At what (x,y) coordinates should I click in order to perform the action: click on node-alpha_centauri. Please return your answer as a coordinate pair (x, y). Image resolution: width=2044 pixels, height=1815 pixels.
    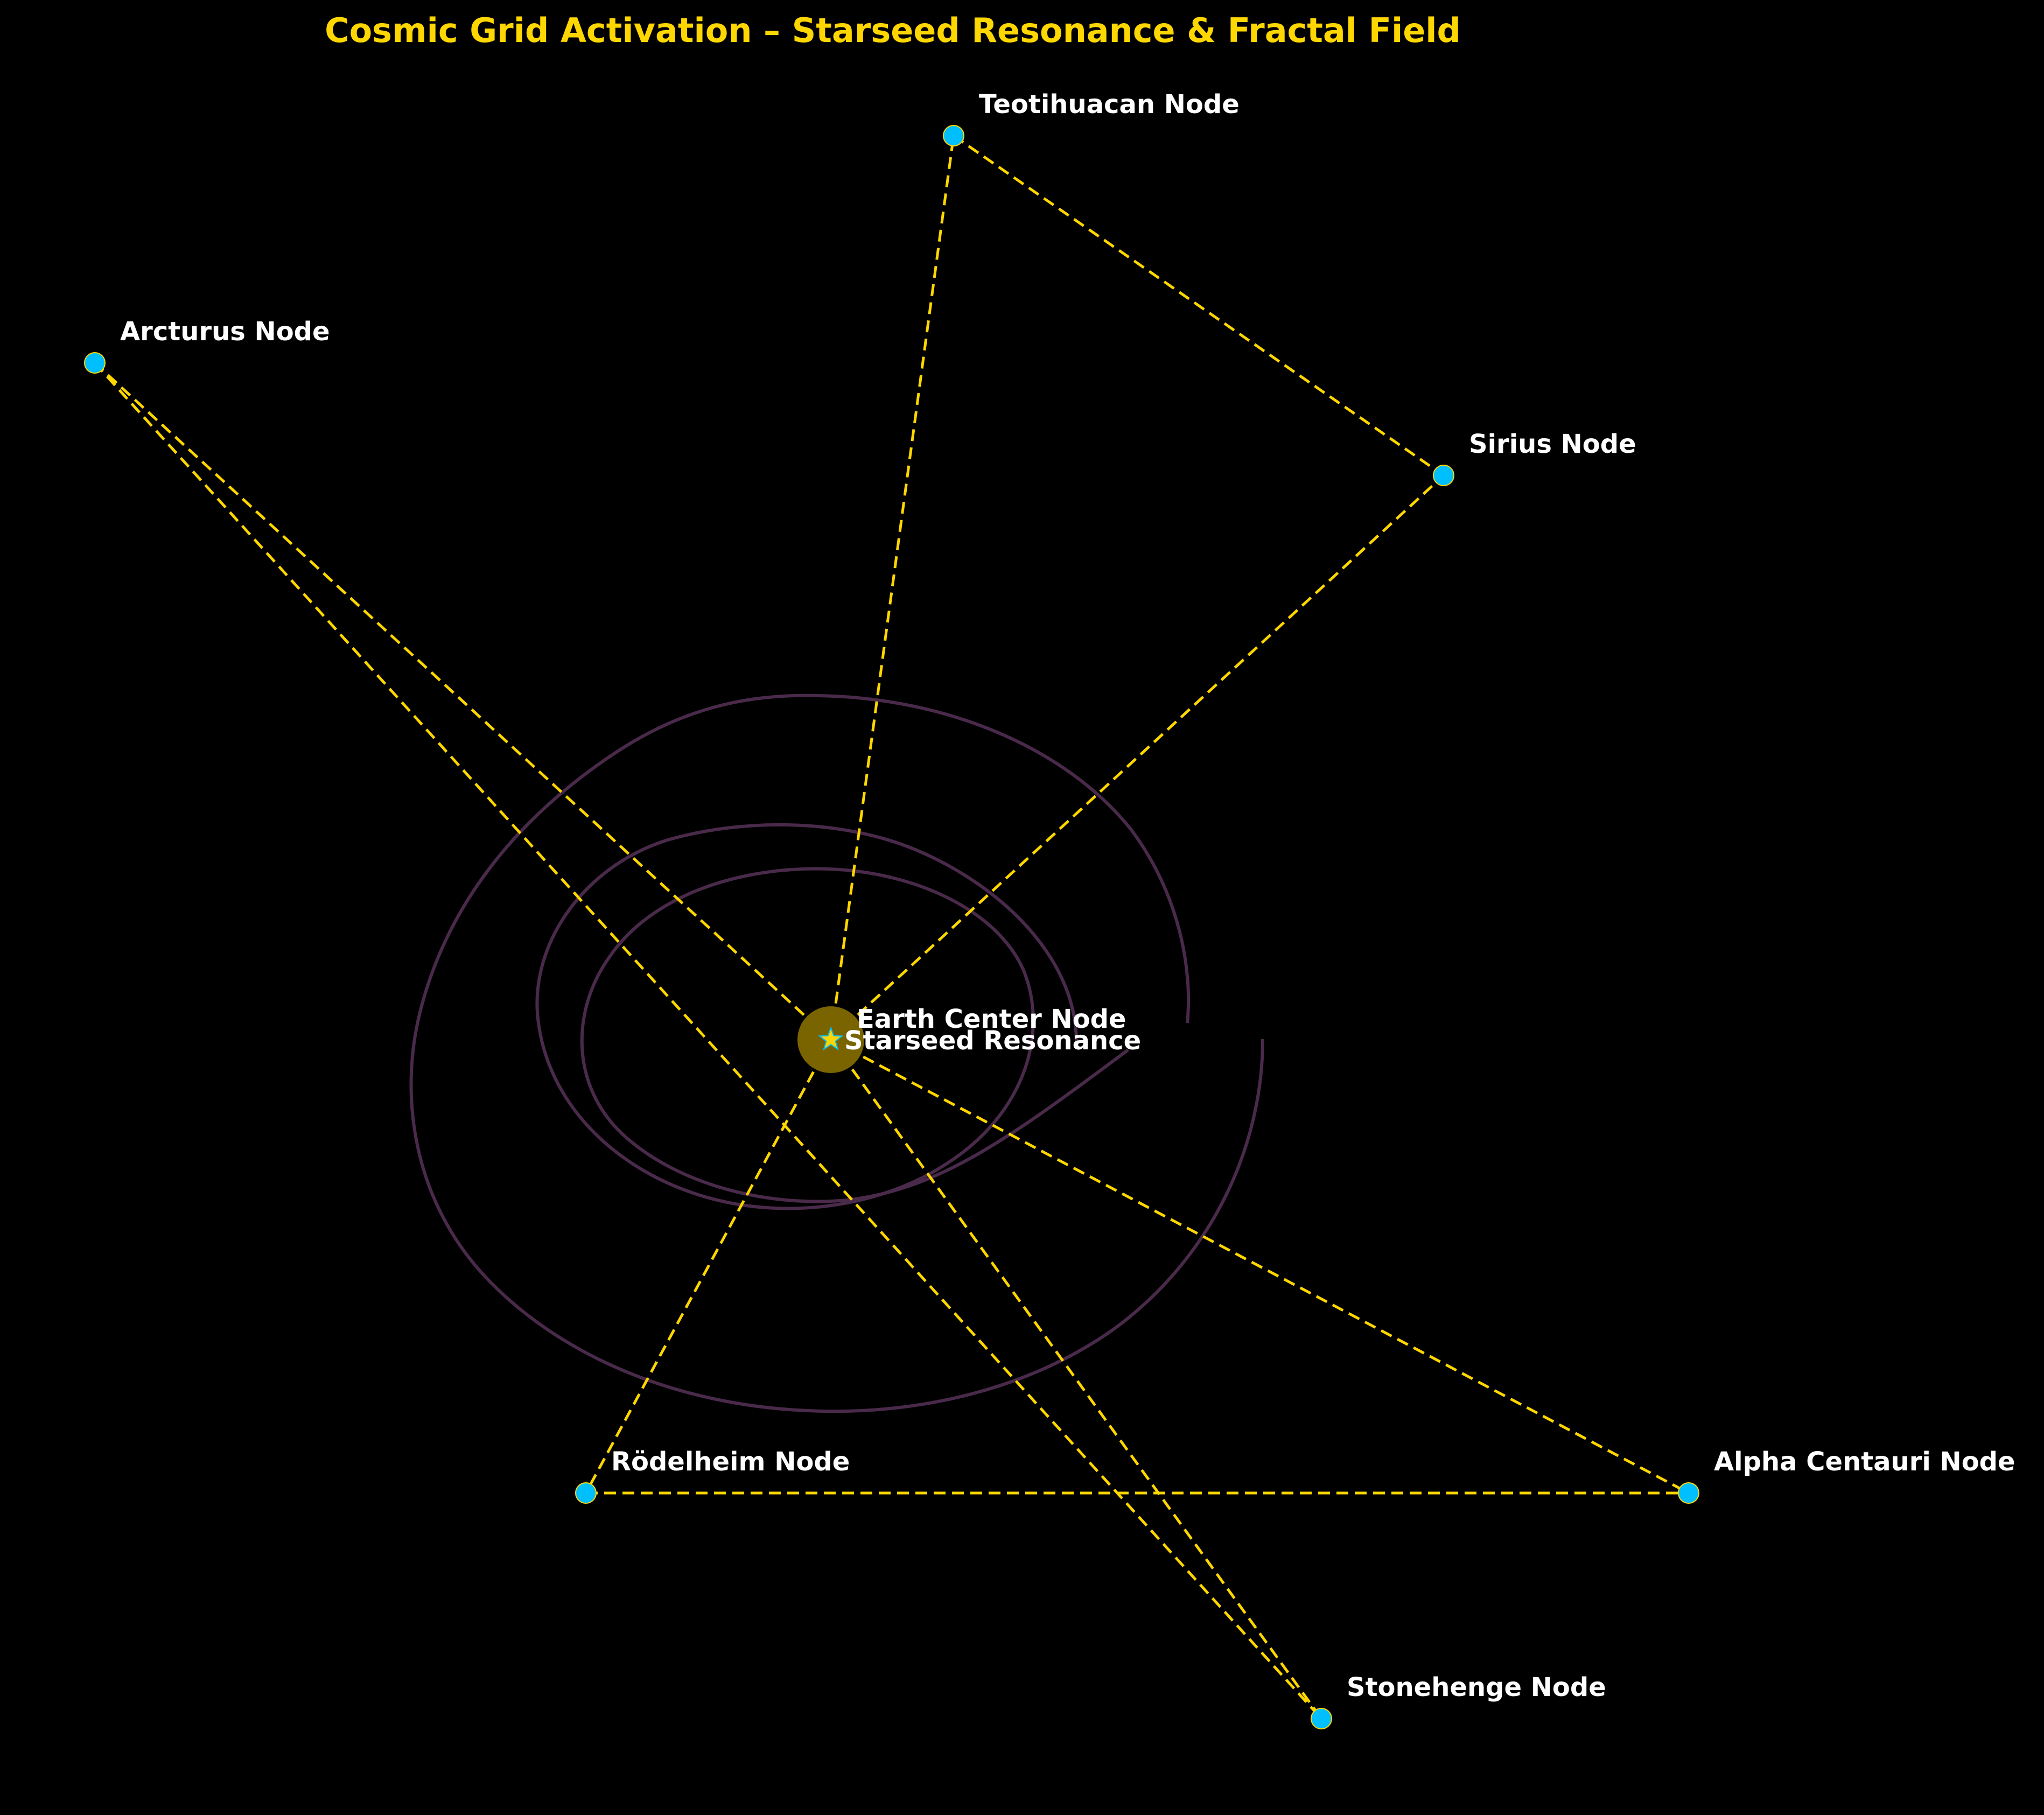
    Looking at the image, I should click on (1688, 1493).